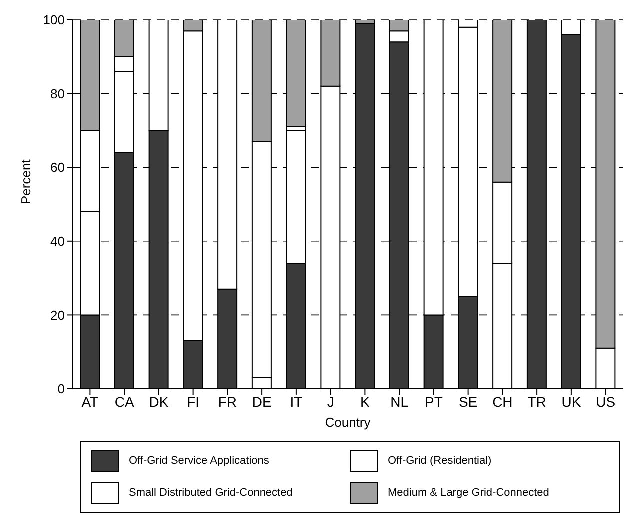 The width and height of the screenshot is (639, 518). I want to click on legend-label: Off-Grid Service Applications, so click(199, 461).